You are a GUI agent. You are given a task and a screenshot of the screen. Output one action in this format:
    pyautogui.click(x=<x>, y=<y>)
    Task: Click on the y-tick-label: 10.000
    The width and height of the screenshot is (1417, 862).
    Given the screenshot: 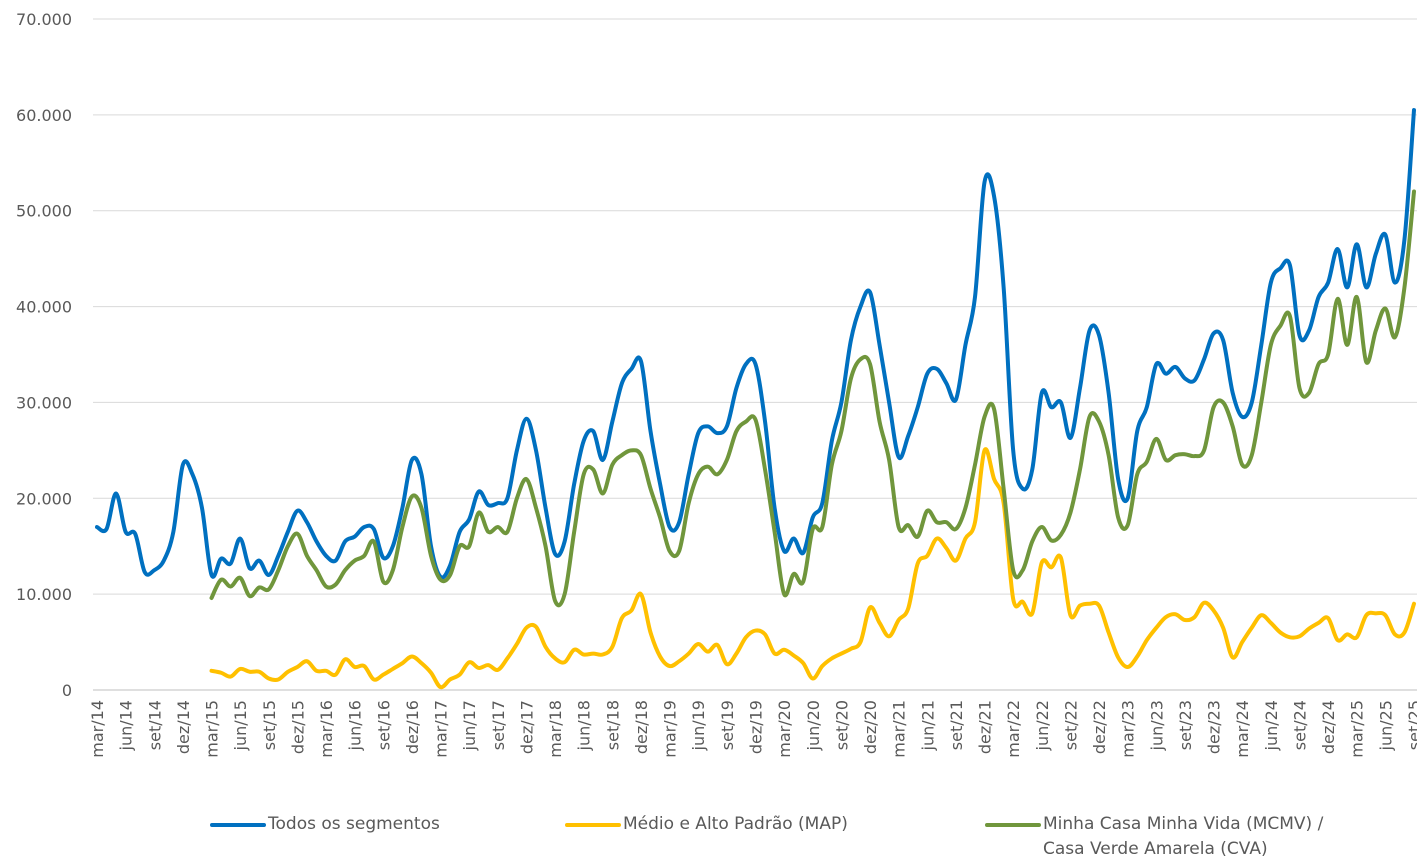 What is the action you would take?
    pyautogui.click(x=44, y=594)
    